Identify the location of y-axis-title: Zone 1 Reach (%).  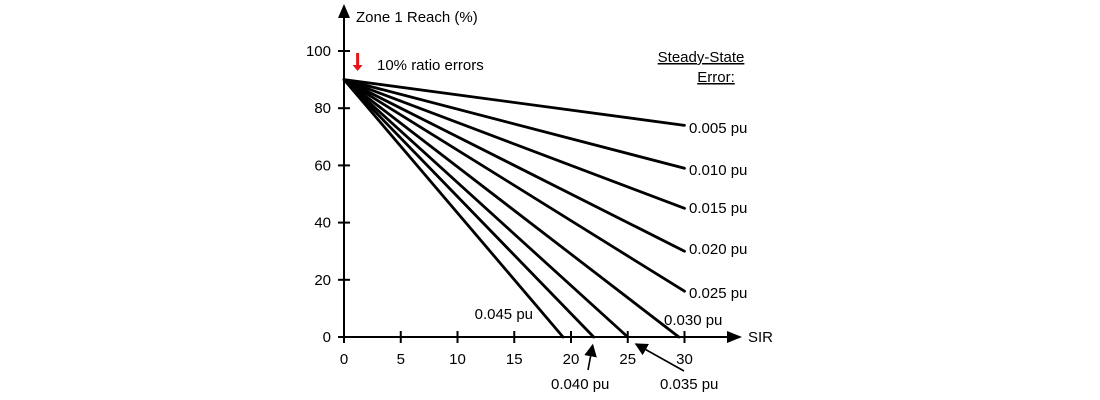
(417, 17).